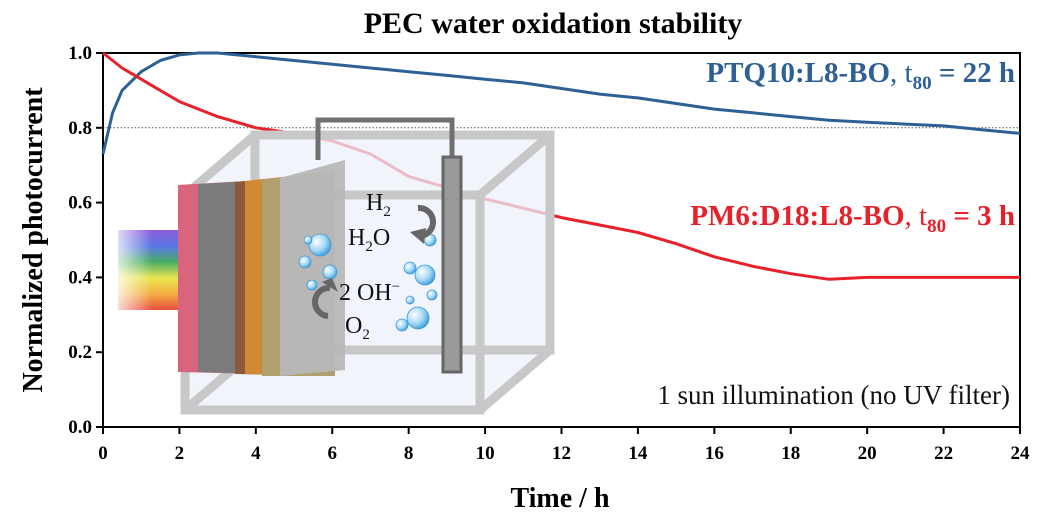 Image resolution: width=1053 pixels, height=525 pixels. What do you see at coordinates (33, 240) in the screenshot?
I see `y-axis-label: Normalized photocurrent` at bounding box center [33, 240].